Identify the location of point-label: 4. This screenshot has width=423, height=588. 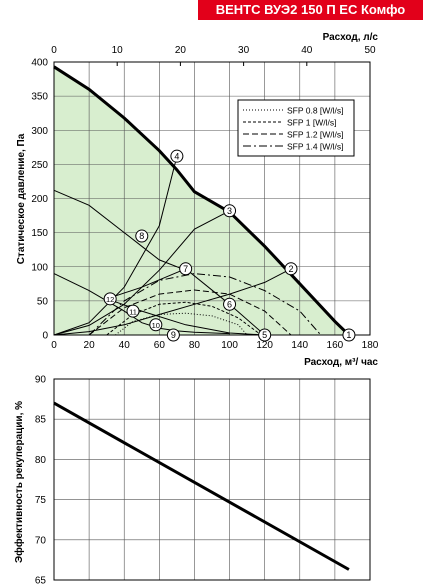
(176, 156).